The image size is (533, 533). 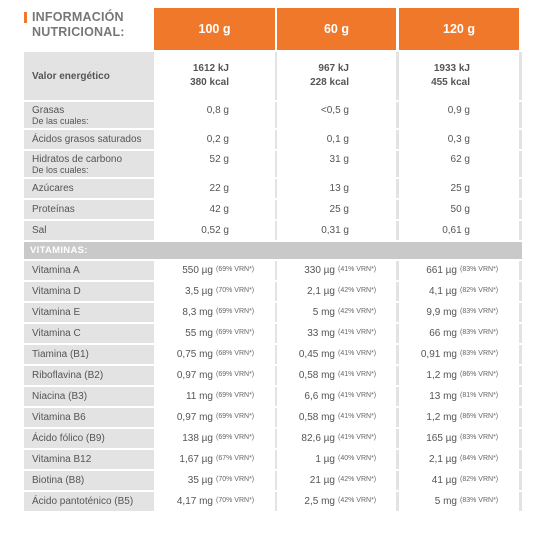 I want to click on energy-kcal: 228 kcal, so click(x=329, y=82).